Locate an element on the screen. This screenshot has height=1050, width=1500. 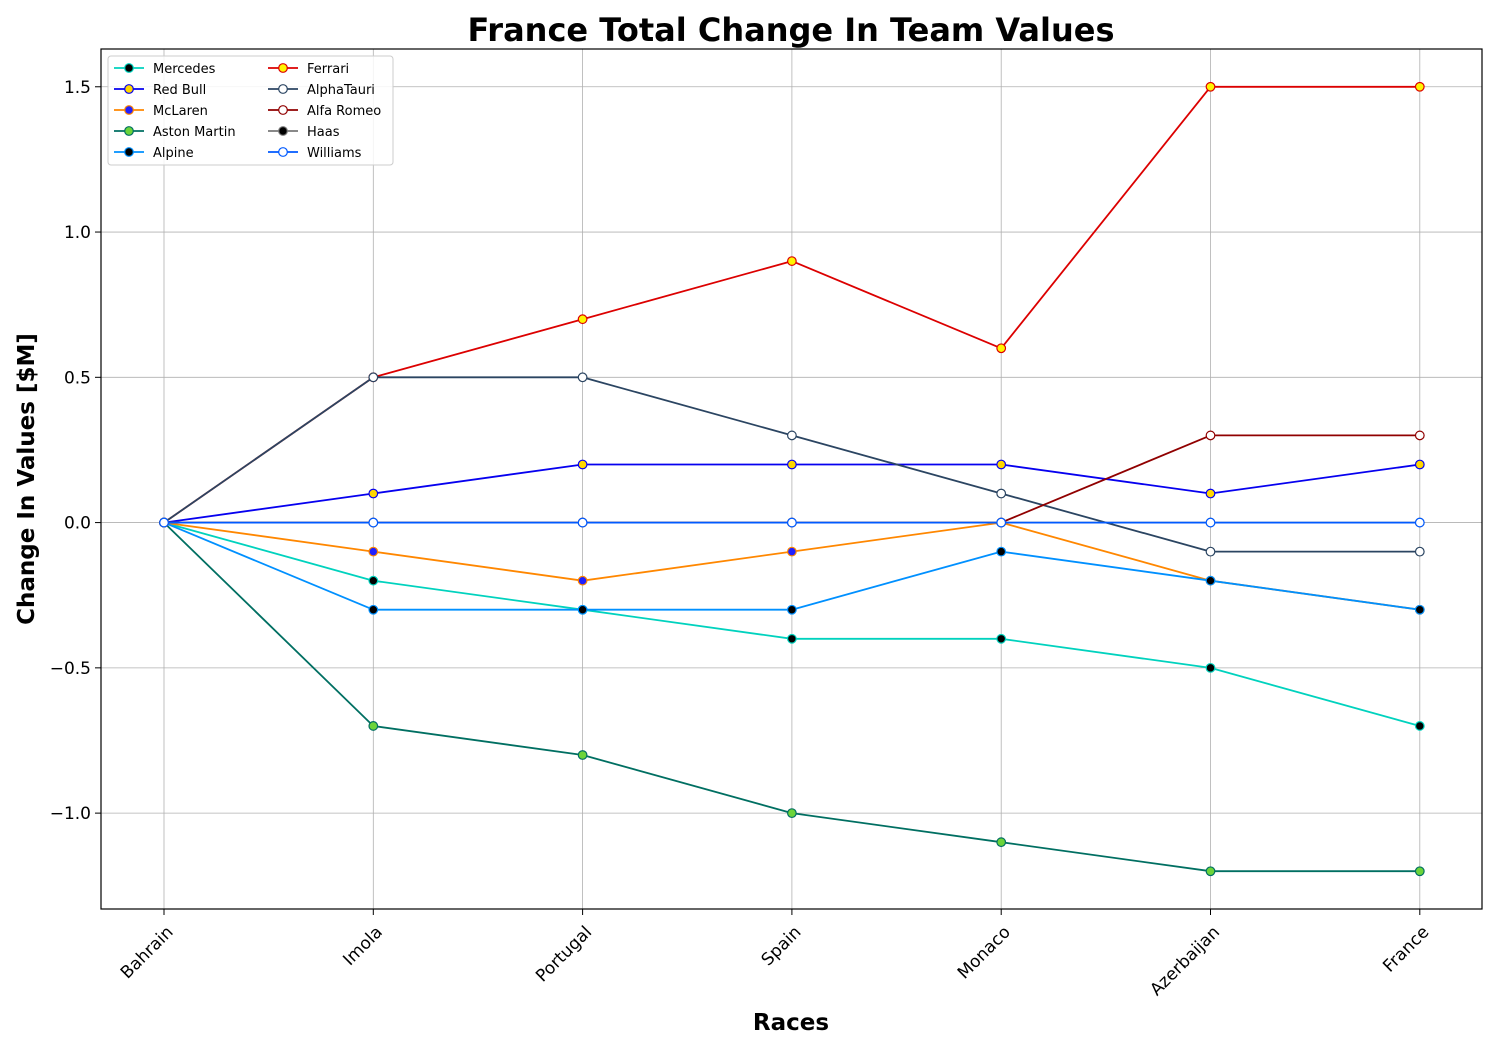
legend-label: AlphaTauri is located at coordinates (341, 90).